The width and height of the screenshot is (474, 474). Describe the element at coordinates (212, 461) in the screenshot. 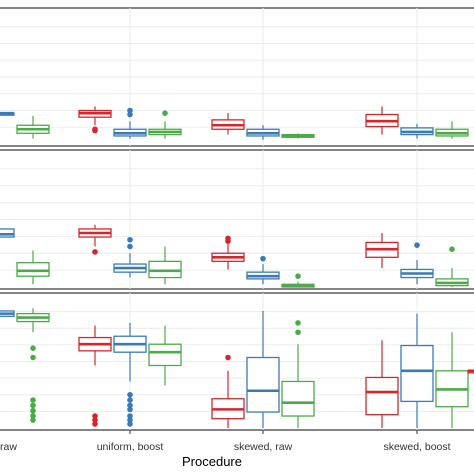

I see `x-axis-title: Procedure` at that location.